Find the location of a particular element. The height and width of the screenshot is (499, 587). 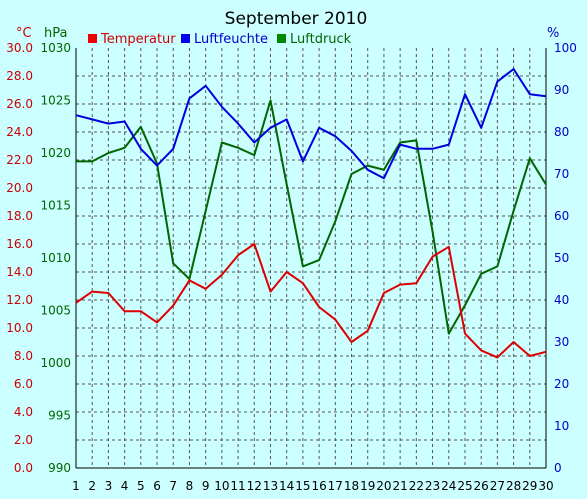

x-tick-label: 28 is located at coordinates (513, 486).